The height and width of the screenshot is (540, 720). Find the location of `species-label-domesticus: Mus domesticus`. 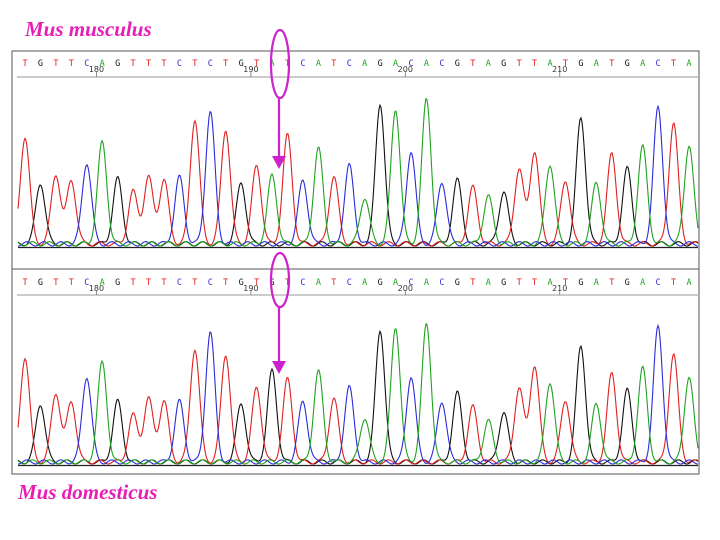

species-label-domesticus: Mus domesticus is located at coordinates (88, 492).